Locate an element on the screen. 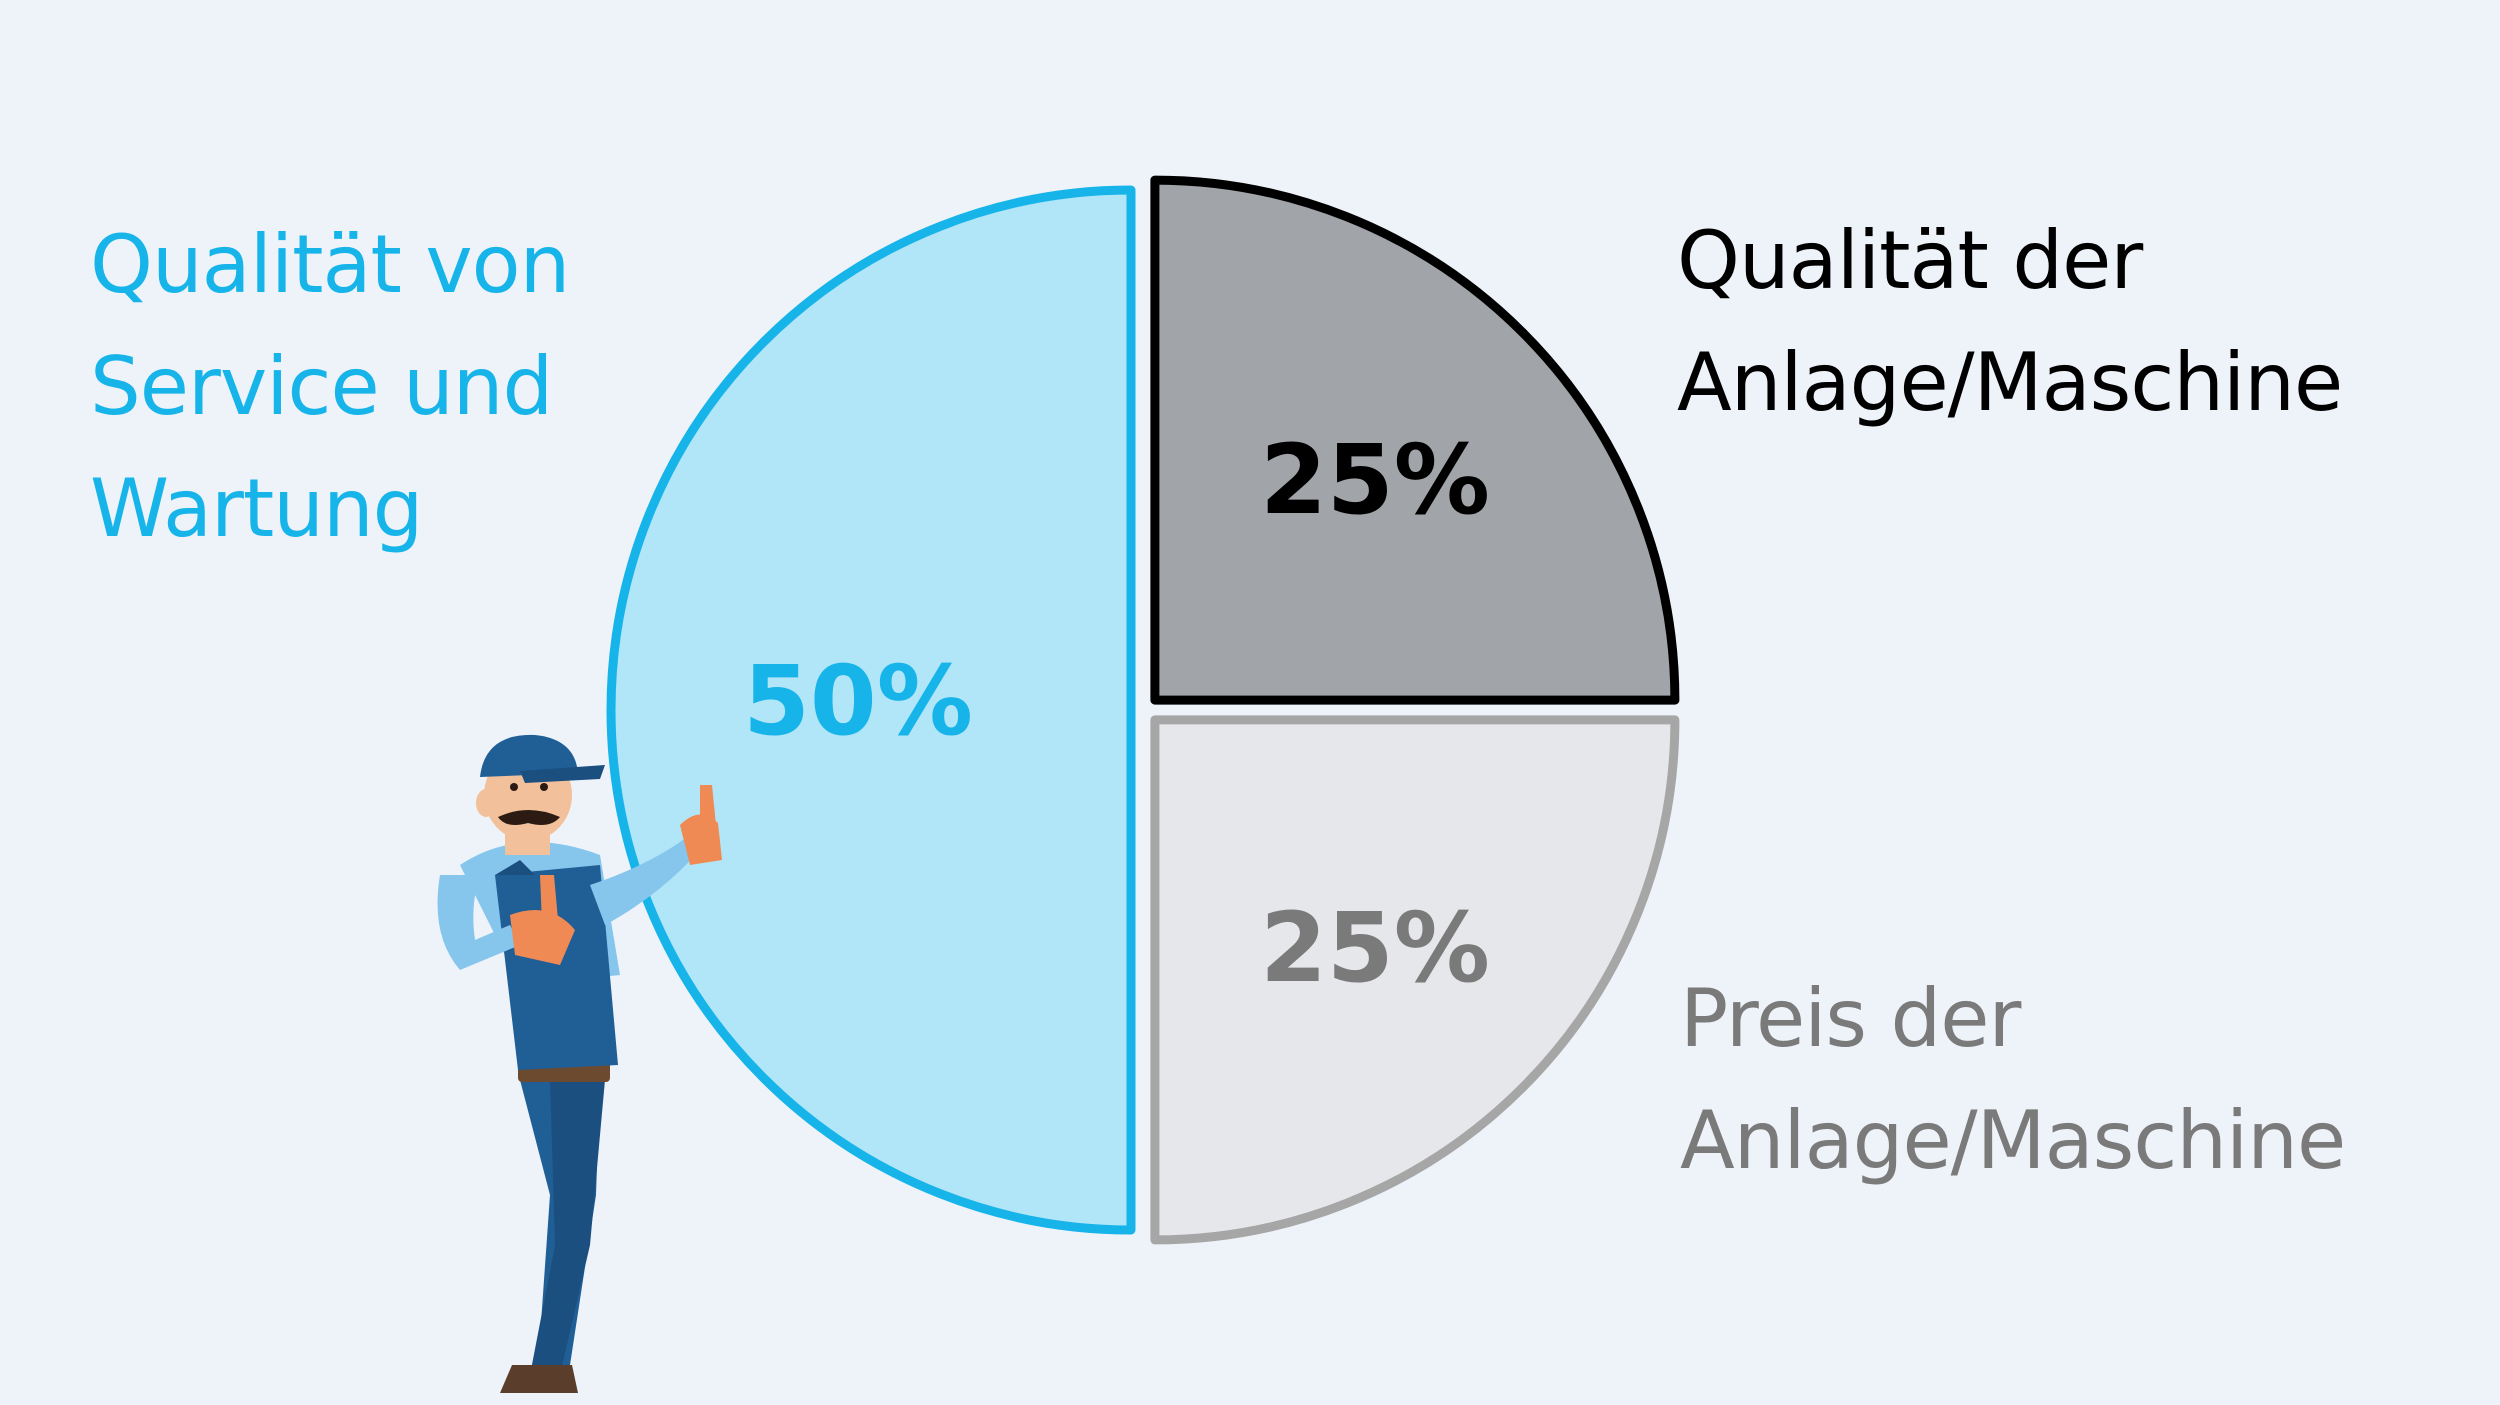 This screenshot has width=2500, height=1405. slice-qualitaet-anlage is located at coordinates (1415, 440).